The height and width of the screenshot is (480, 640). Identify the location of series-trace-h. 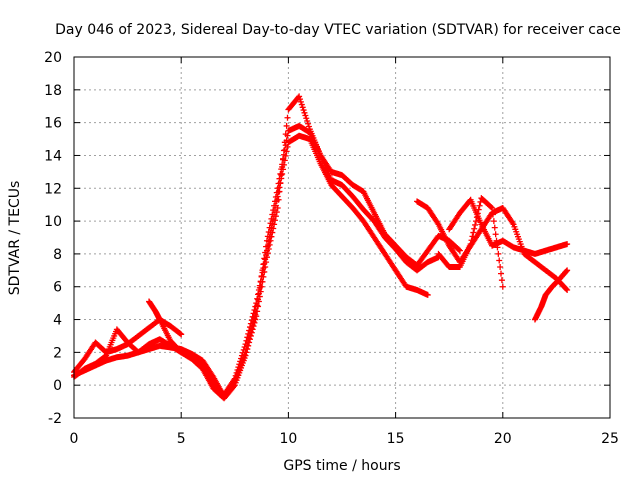
(551, 295).